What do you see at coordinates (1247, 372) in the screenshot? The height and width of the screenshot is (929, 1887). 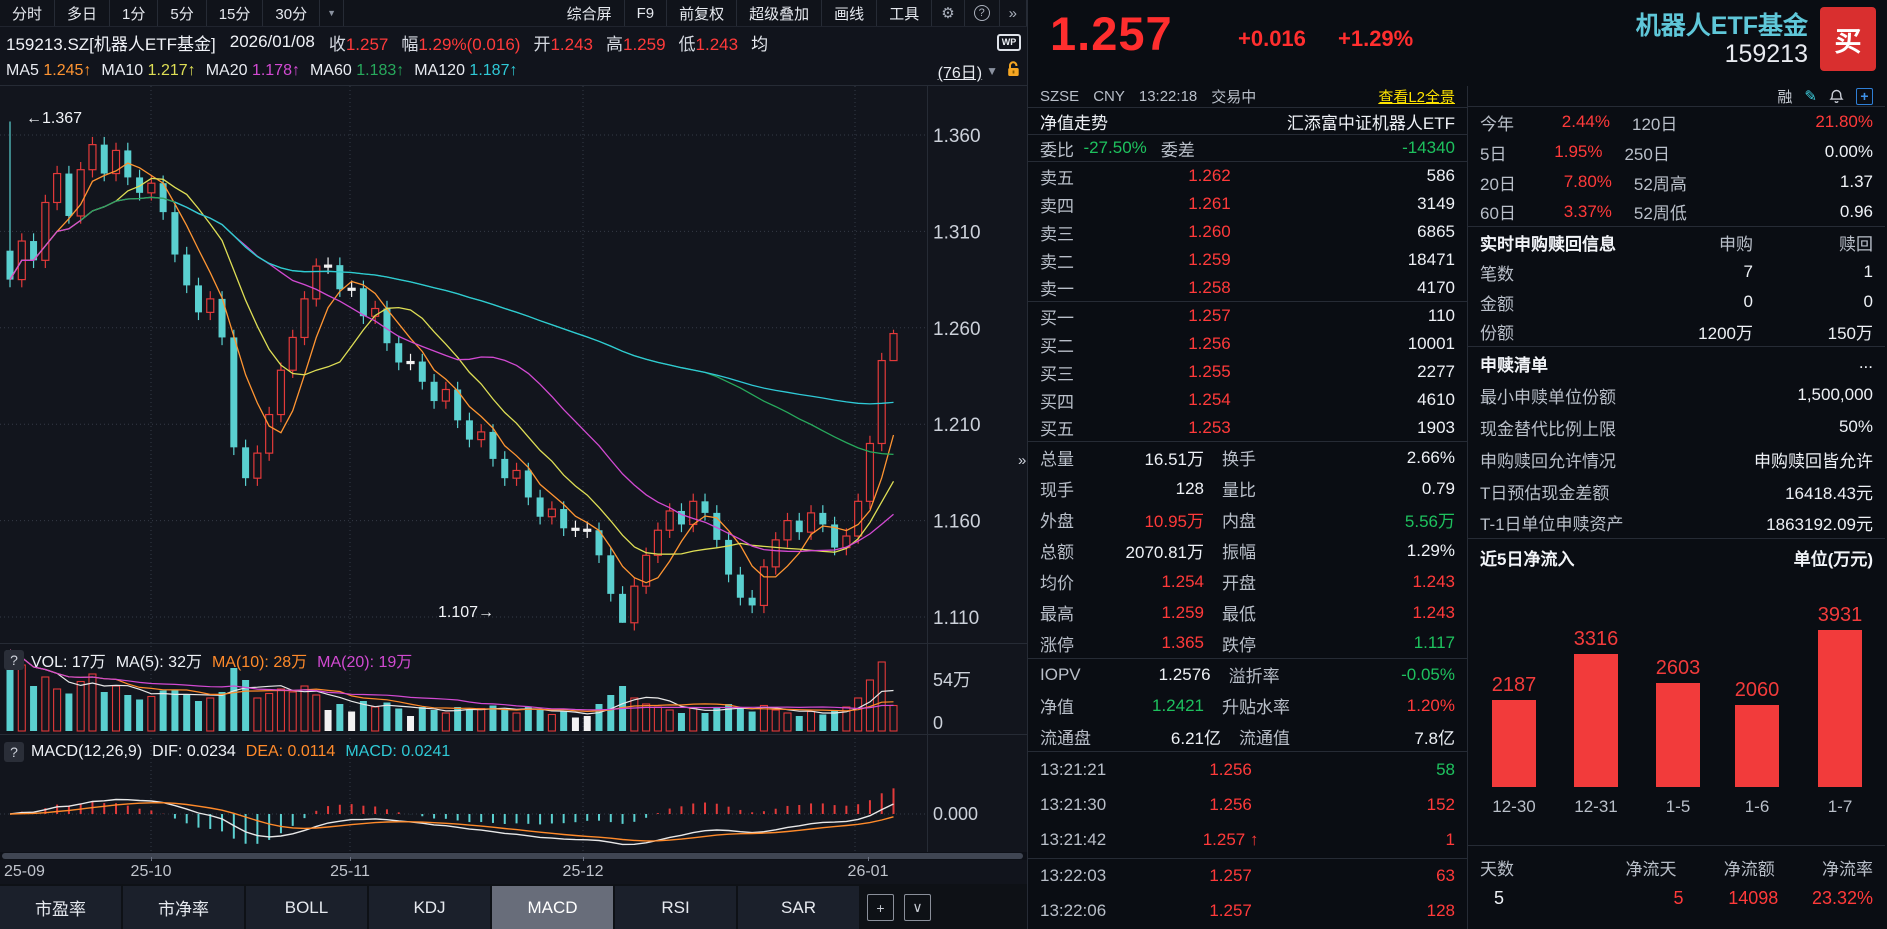 I see `bid-row-3: 买三 1.255 2277` at bounding box center [1247, 372].